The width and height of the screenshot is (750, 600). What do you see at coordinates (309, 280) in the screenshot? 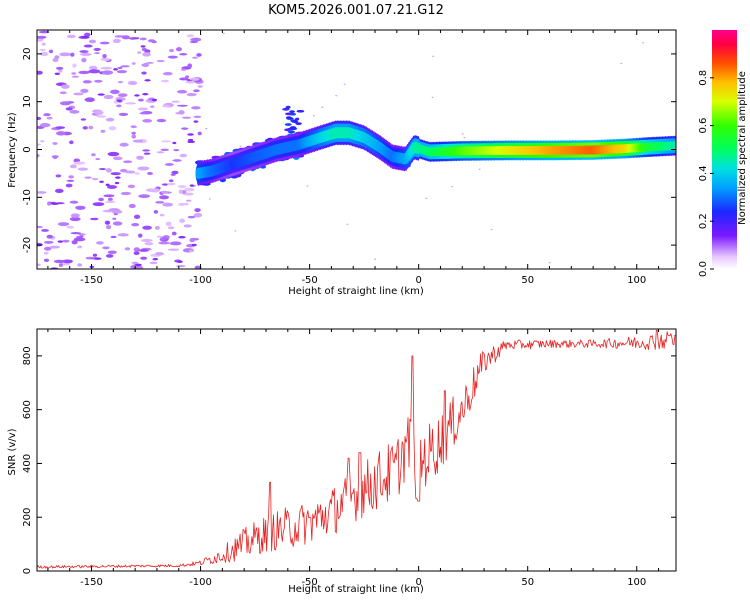
I see `spectrogram-xtick-label: -50` at bounding box center [309, 280].